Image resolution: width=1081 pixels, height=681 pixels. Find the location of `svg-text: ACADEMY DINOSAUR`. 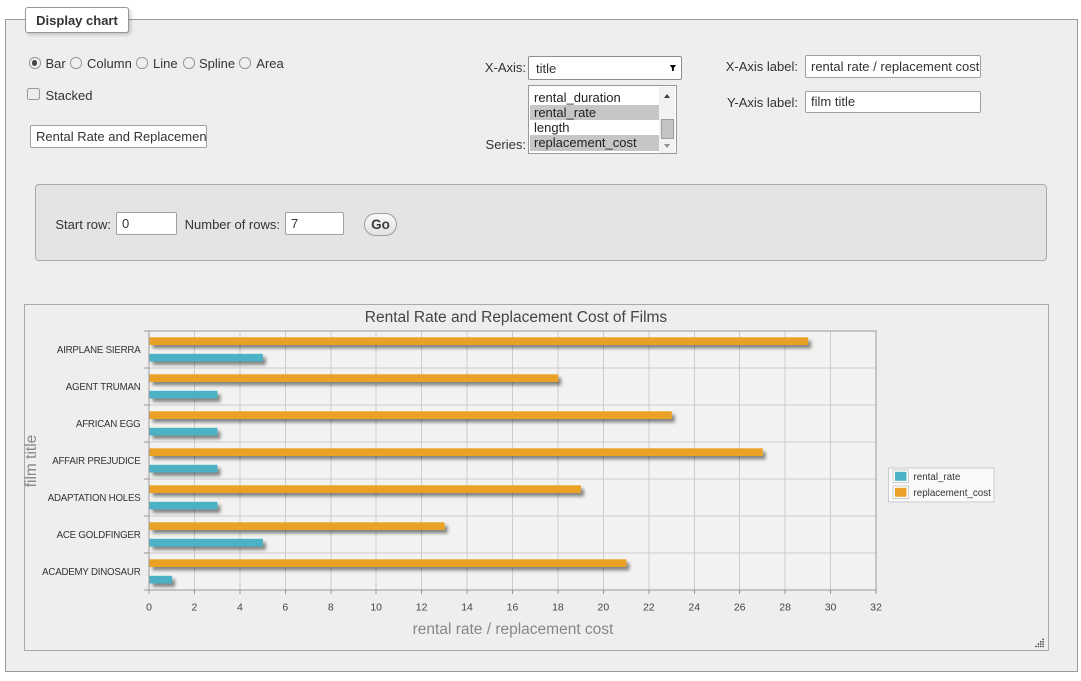

svg-text: ACADEMY DINOSAUR is located at coordinates (91, 572).